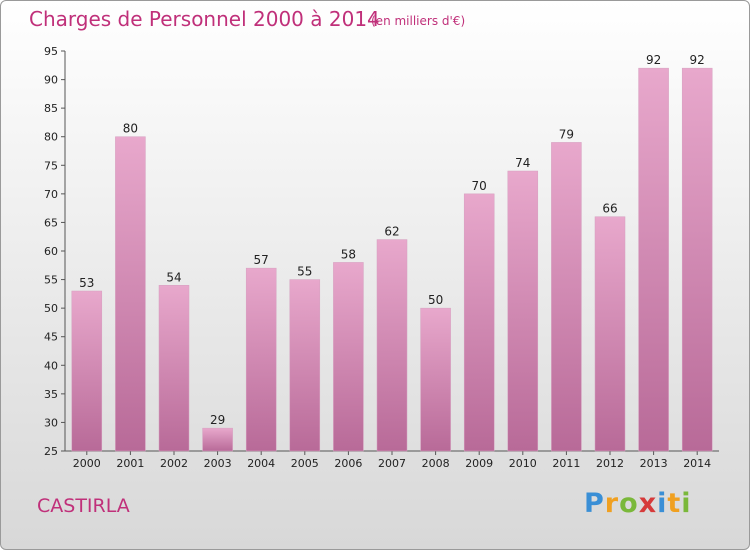 The height and width of the screenshot is (550, 750). Describe the element at coordinates (418, 21) in the screenshot. I see `chart-subtitle: (en milliers d'€)` at that location.